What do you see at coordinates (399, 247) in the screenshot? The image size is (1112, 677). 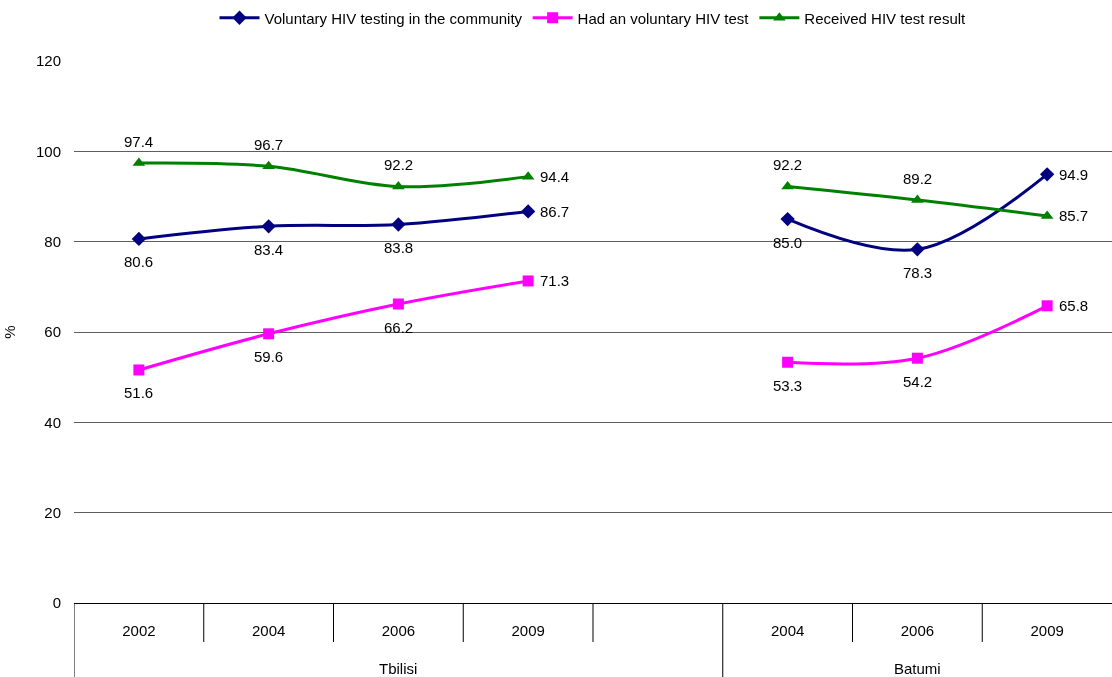 I see `data-label: 83.8` at bounding box center [399, 247].